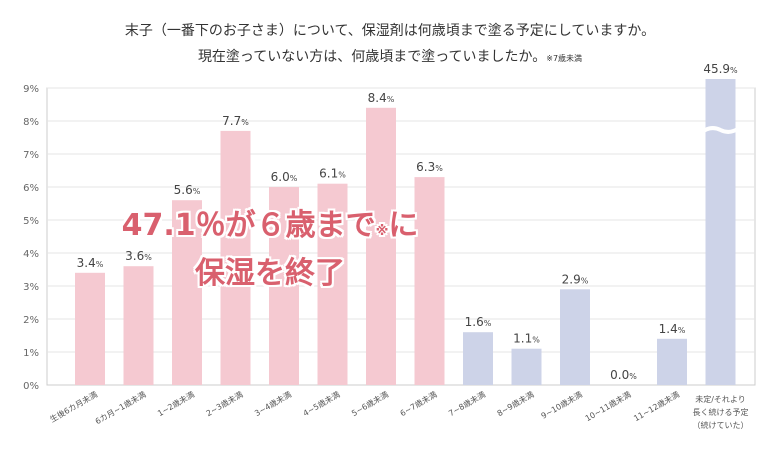 The height and width of the screenshot is (449, 780). What do you see at coordinates (467, 403) in the screenshot?
I see `x-tick-label: 7~8歳未満` at bounding box center [467, 403].